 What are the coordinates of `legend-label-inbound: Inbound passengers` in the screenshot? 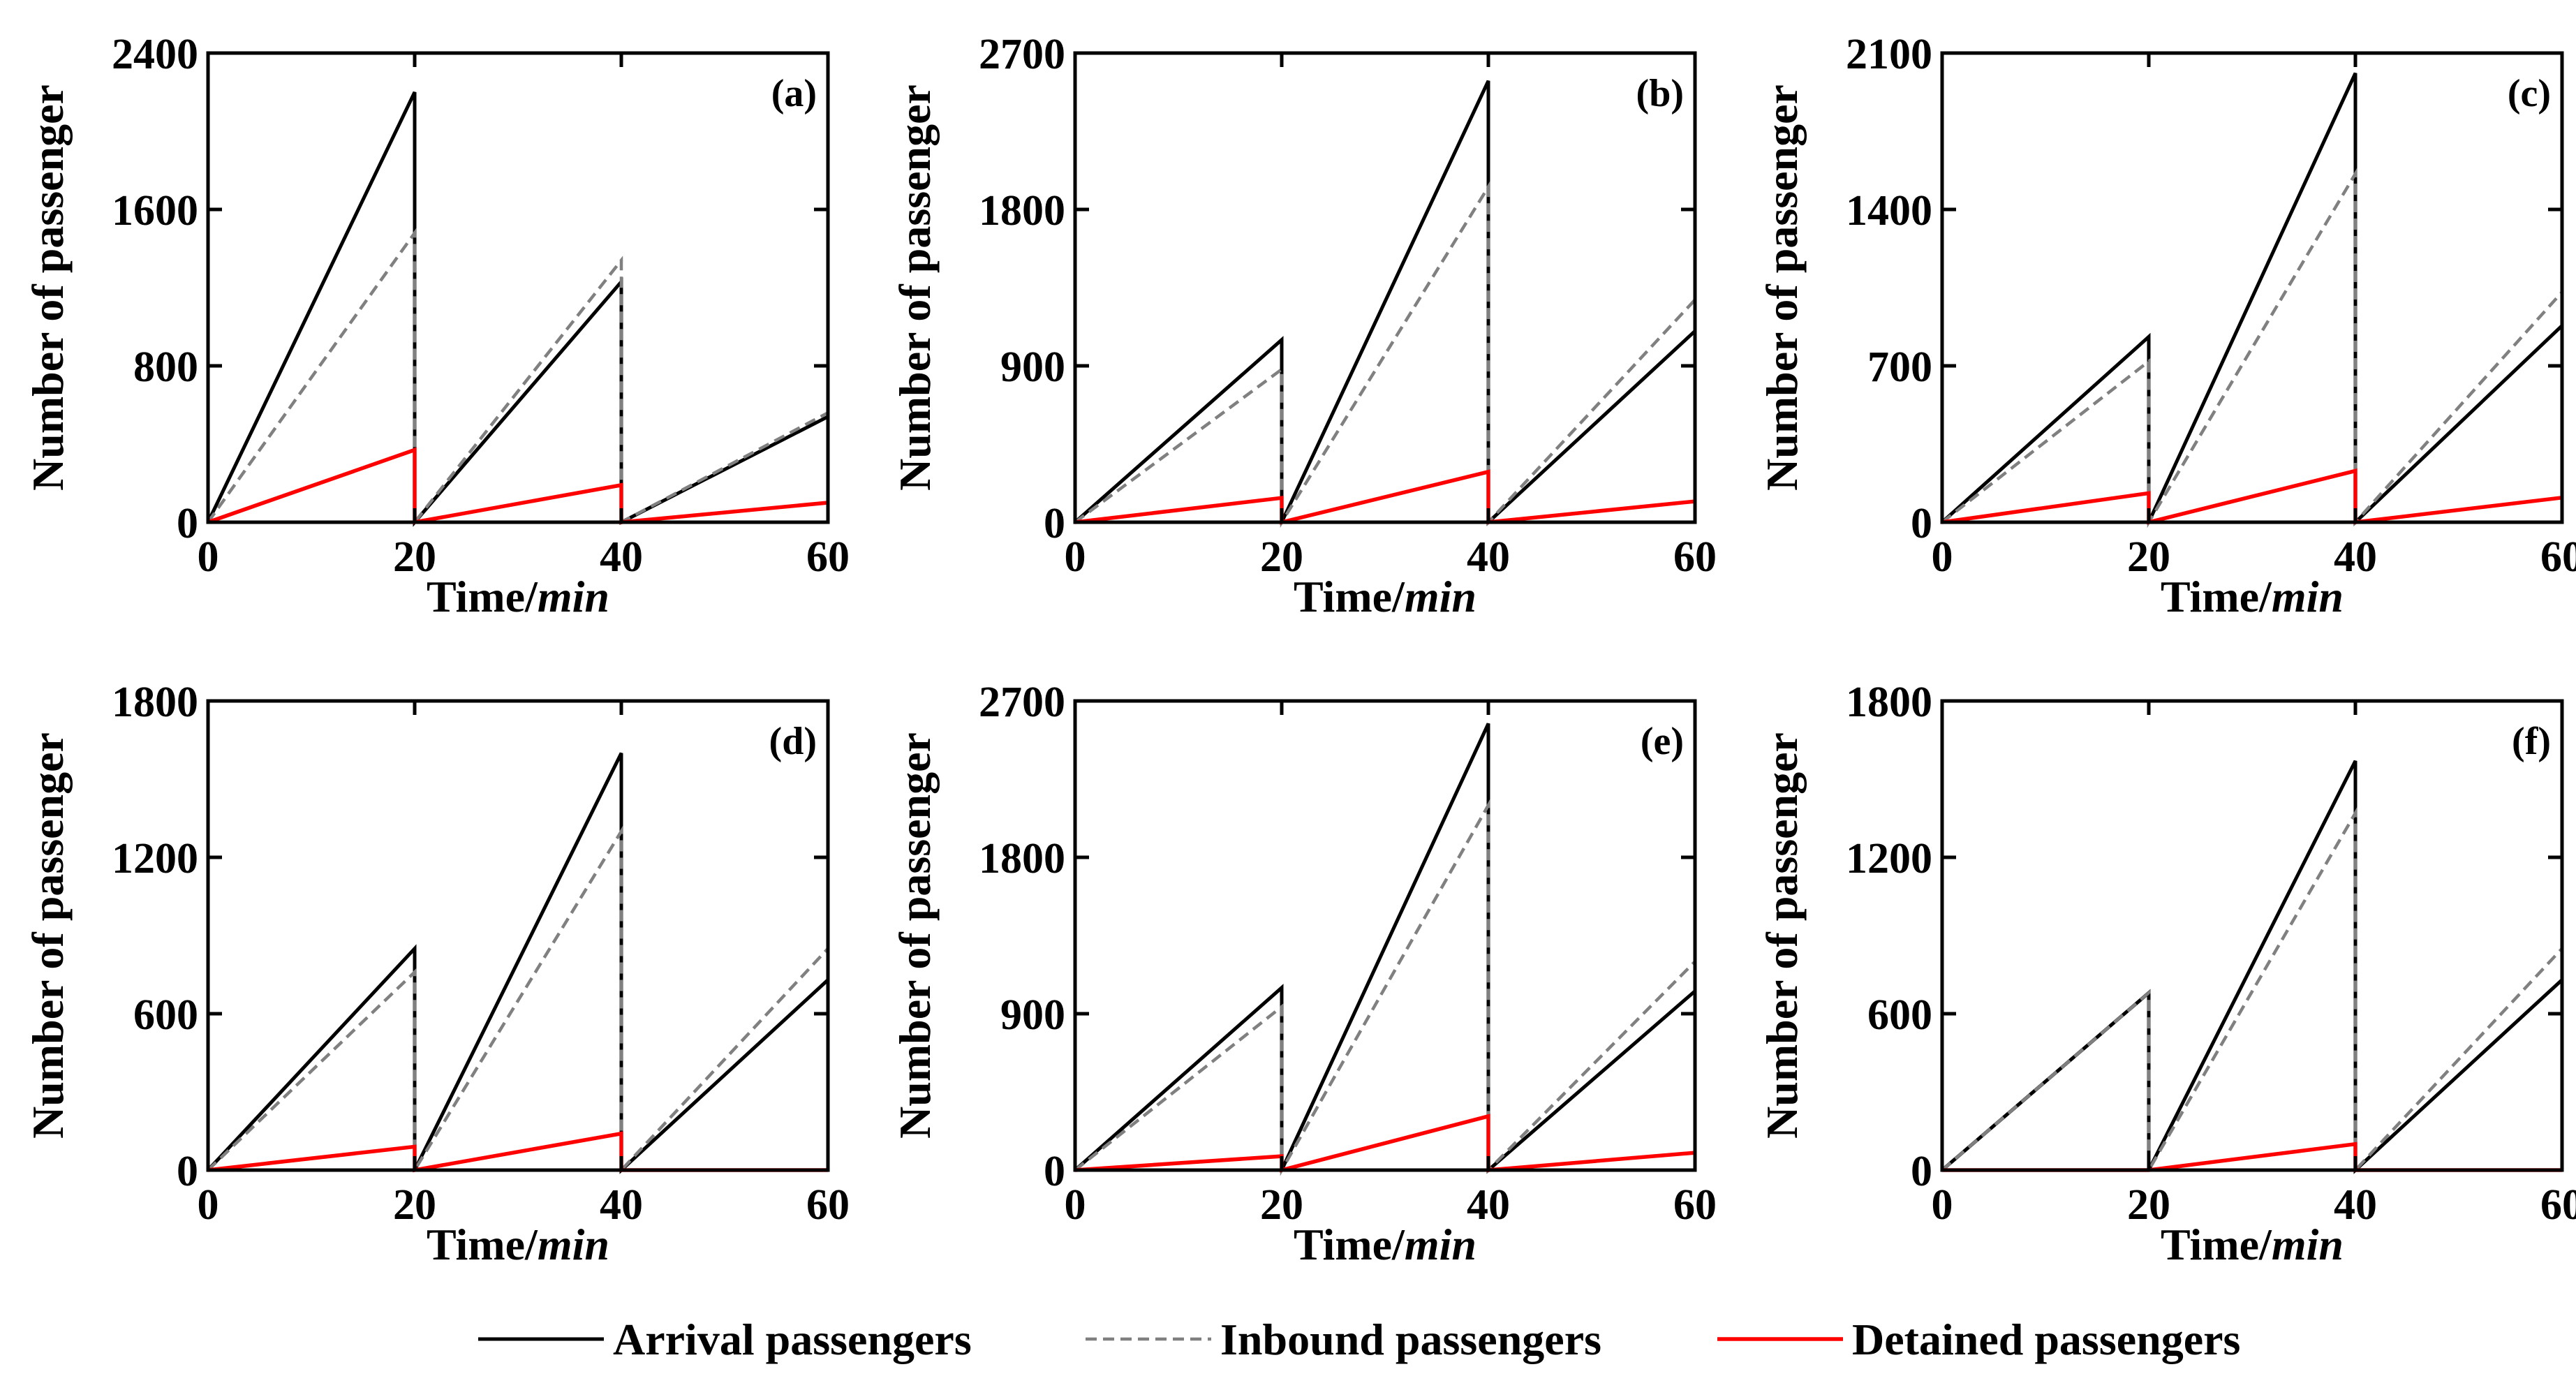 It's located at (1410, 1339).